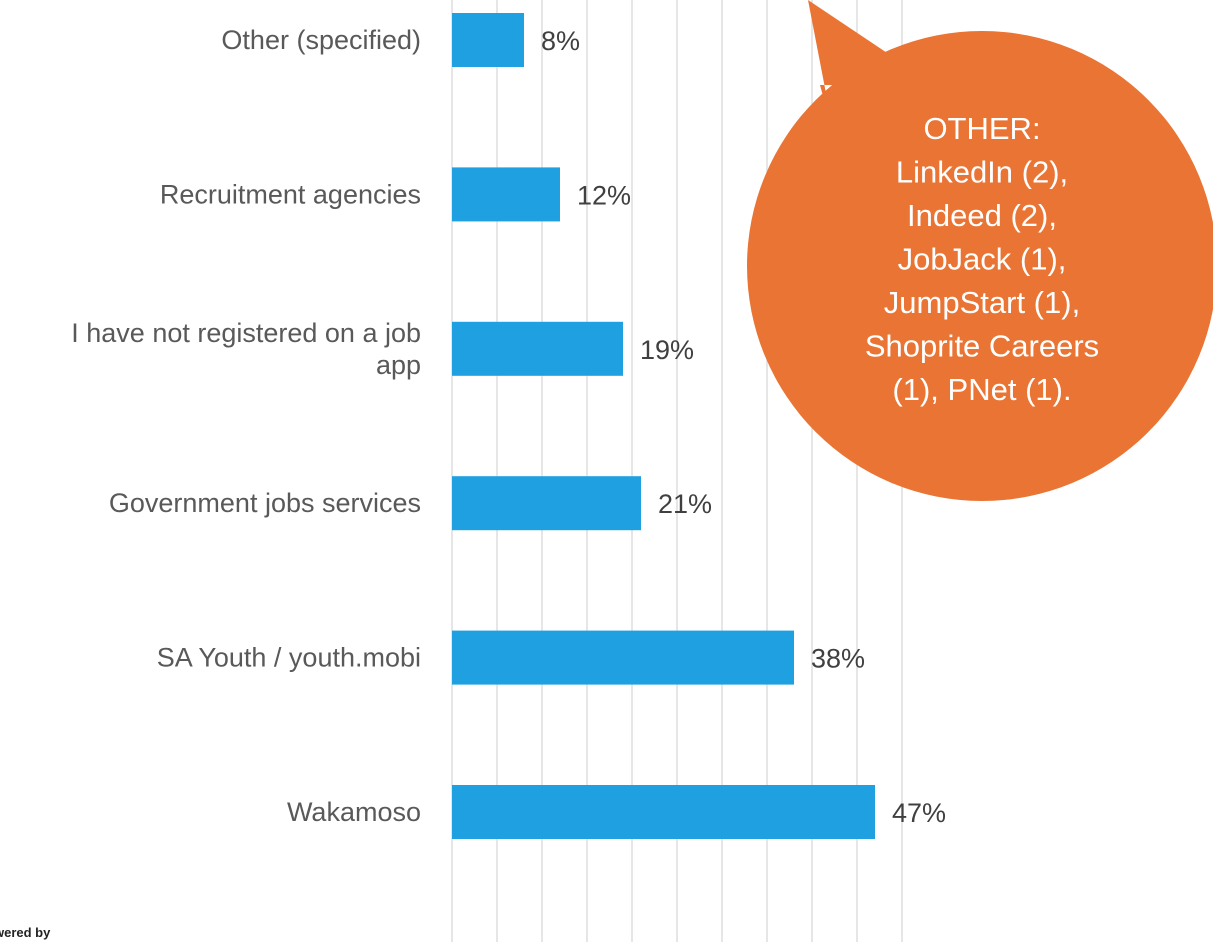  Describe the element at coordinates (604, 195) in the screenshot. I see `data-label: 12%` at that location.